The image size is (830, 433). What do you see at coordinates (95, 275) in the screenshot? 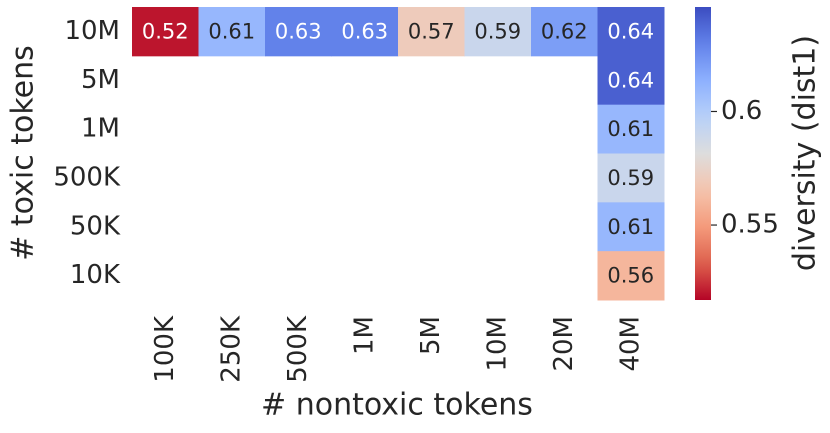
I see `y-tick-label: 10K` at bounding box center [95, 275].